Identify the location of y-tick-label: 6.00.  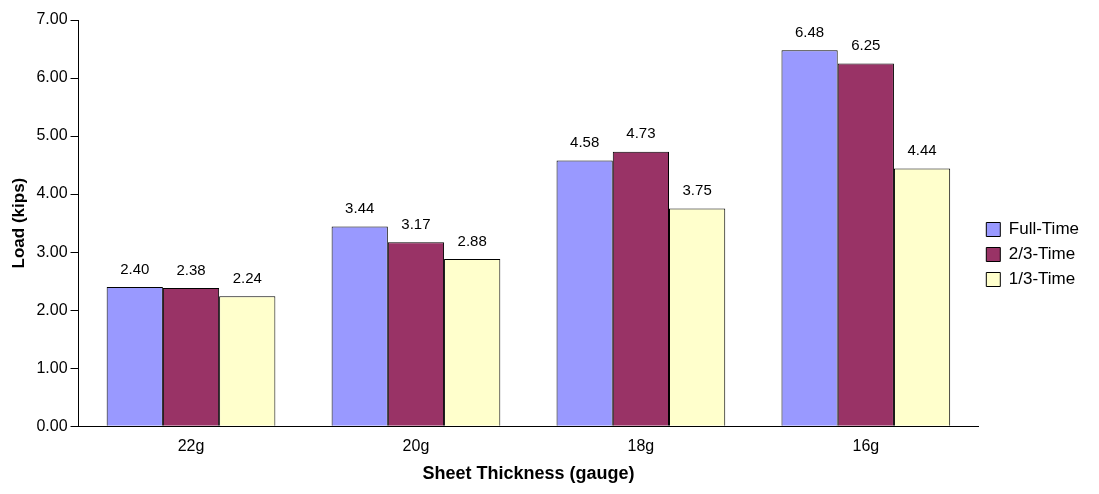
(52, 77).